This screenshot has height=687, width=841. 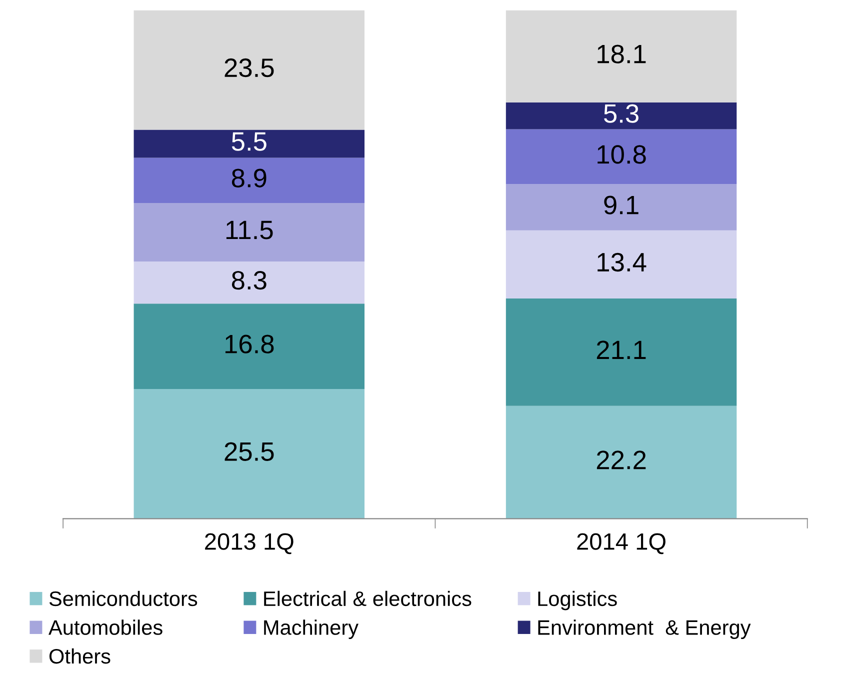 What do you see at coordinates (368, 598) in the screenshot?
I see `legend-label: Electrical & electronics` at bounding box center [368, 598].